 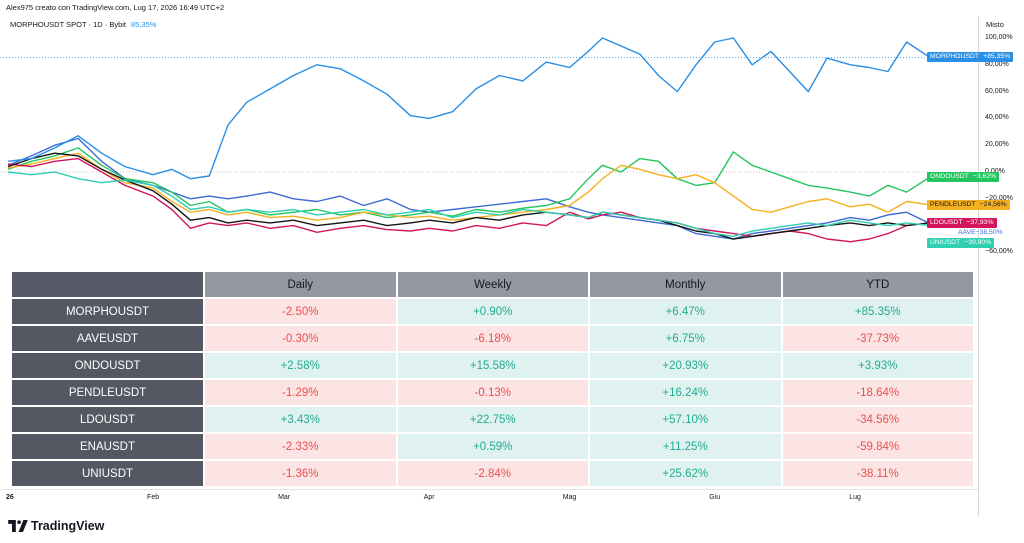 I want to click on perf-cell-daily: -2.33%, so click(x=300, y=446).